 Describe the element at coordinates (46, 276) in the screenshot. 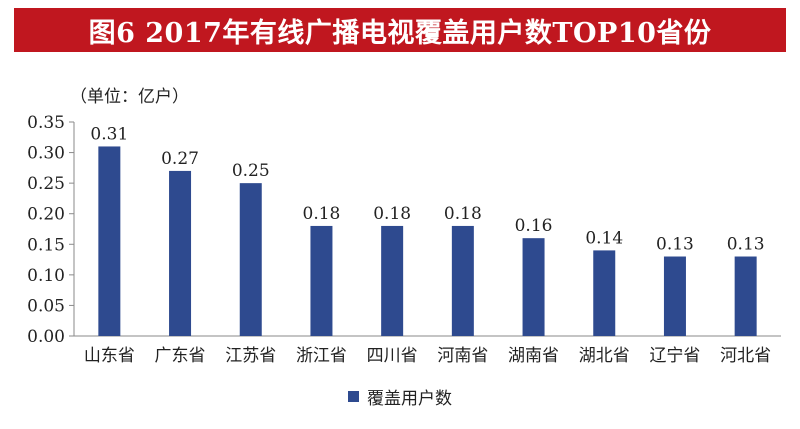

I see `y-tick-label: 0.10` at that location.